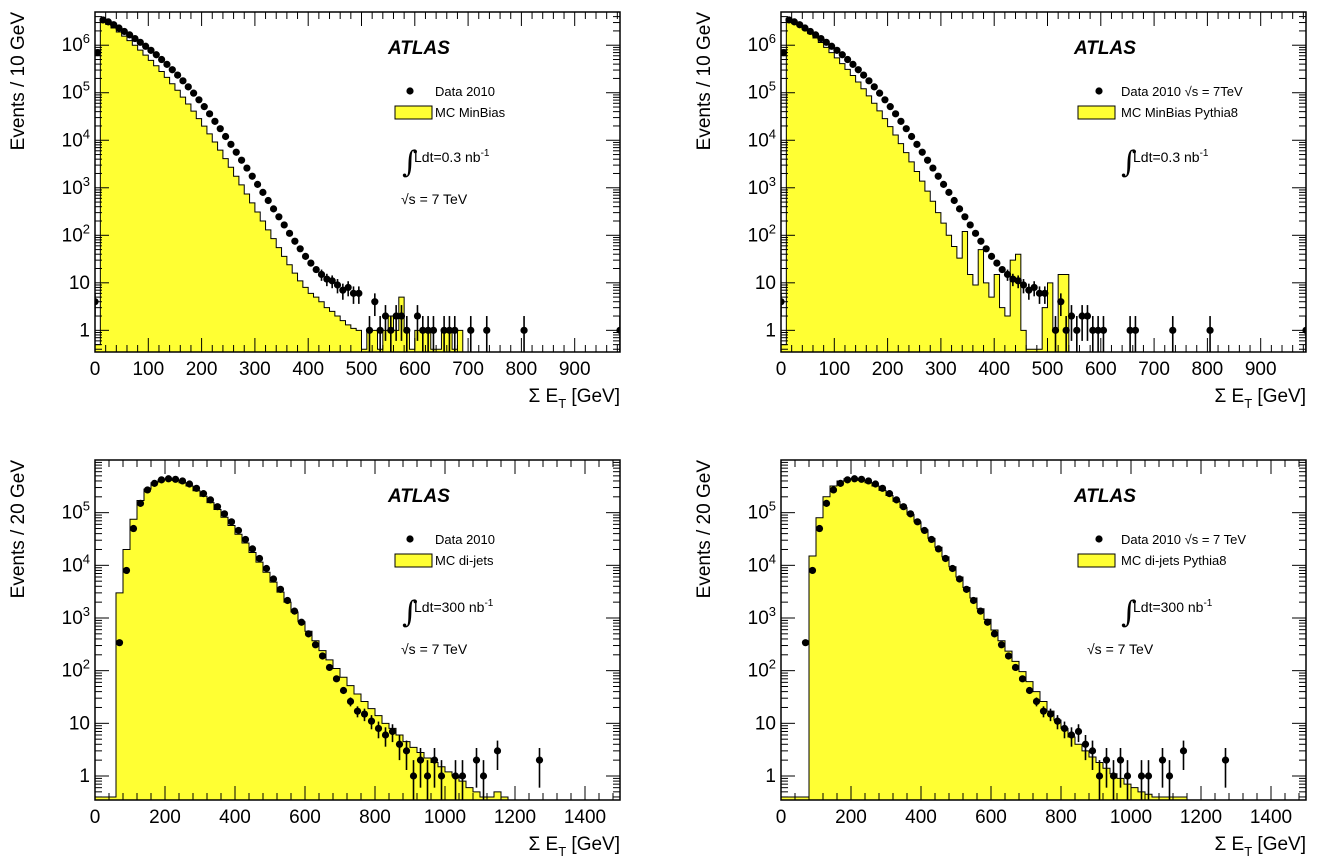 The height and width of the screenshot is (860, 1317). Describe the element at coordinates (410, 612) in the screenshot. I see `integral-sign: ∫` at that location.